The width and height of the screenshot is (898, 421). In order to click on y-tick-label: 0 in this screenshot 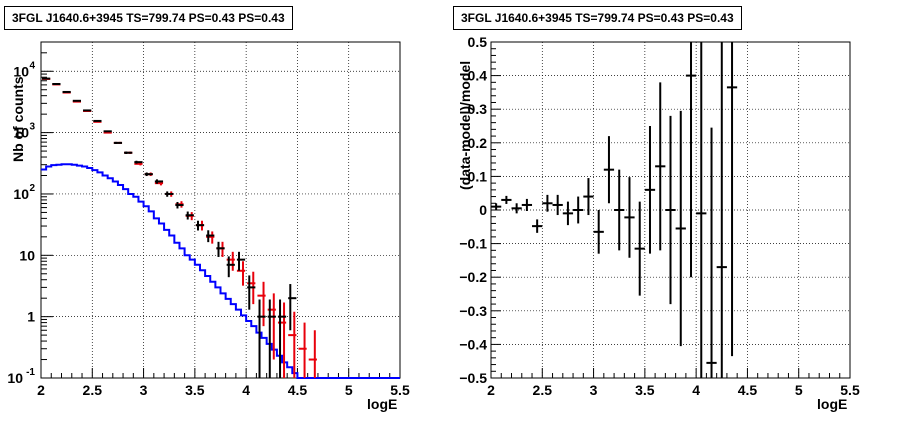, I will do `click(483, 210)`.